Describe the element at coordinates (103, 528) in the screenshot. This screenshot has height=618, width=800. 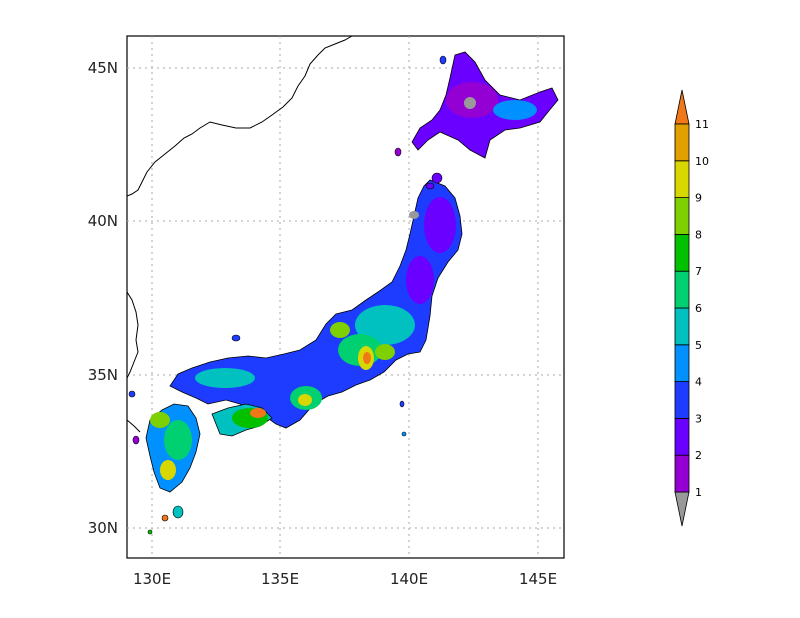
I see `y-tick-label: 30N` at that location.